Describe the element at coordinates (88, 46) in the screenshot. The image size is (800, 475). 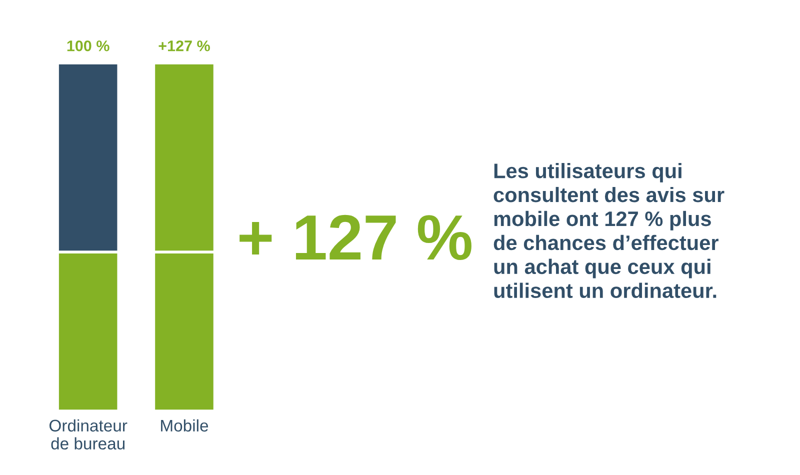
I see `annotation: 100 %` at that location.